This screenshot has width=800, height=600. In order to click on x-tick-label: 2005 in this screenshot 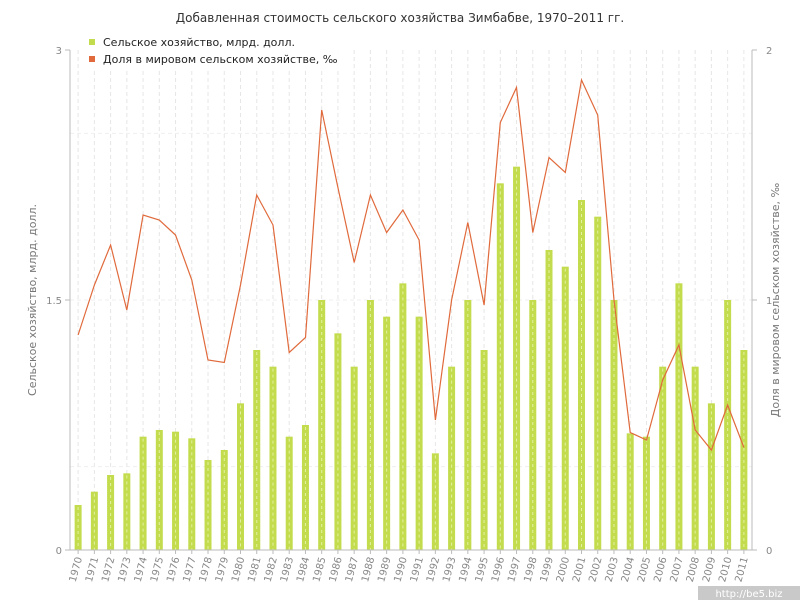, I will do `click(644, 569)`.